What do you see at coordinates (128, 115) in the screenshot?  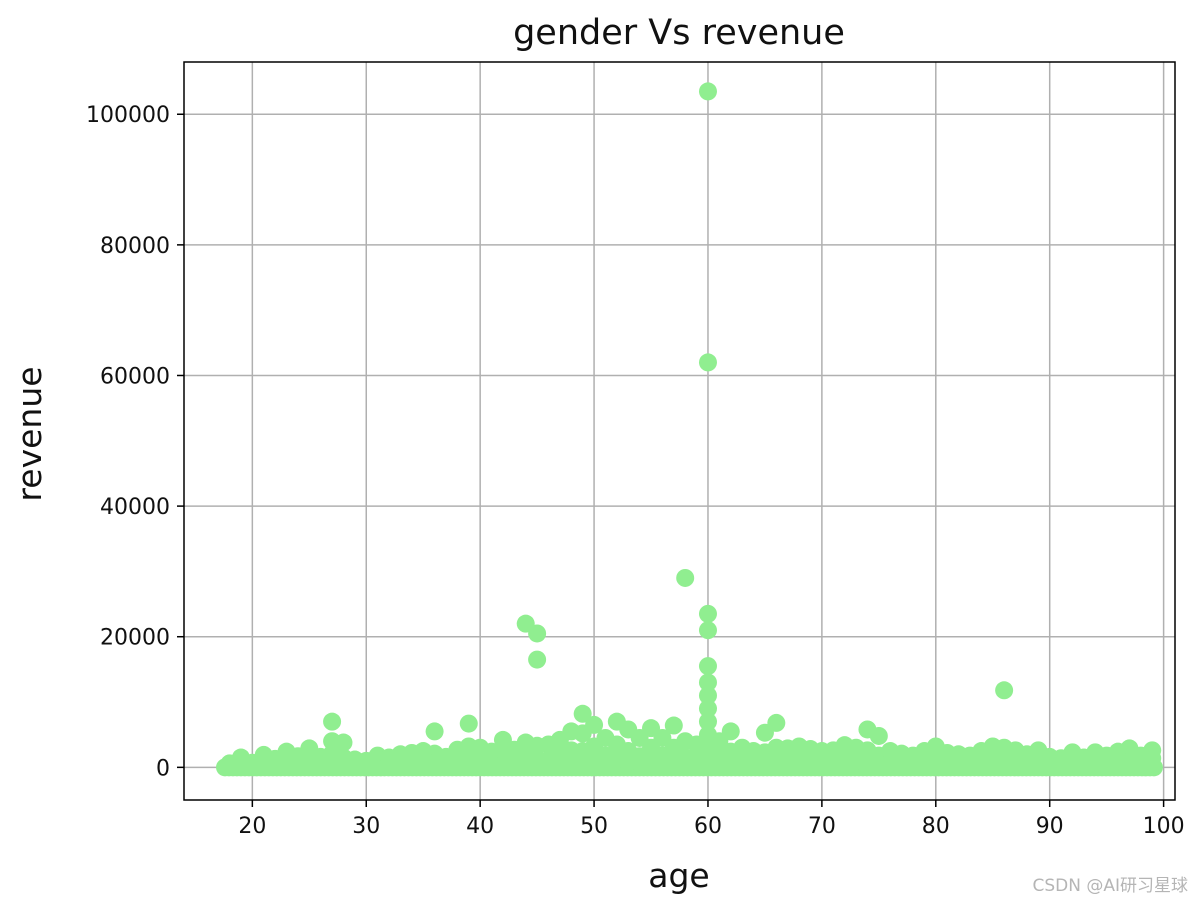 I see `y-tick-label: 100000` at bounding box center [128, 115].